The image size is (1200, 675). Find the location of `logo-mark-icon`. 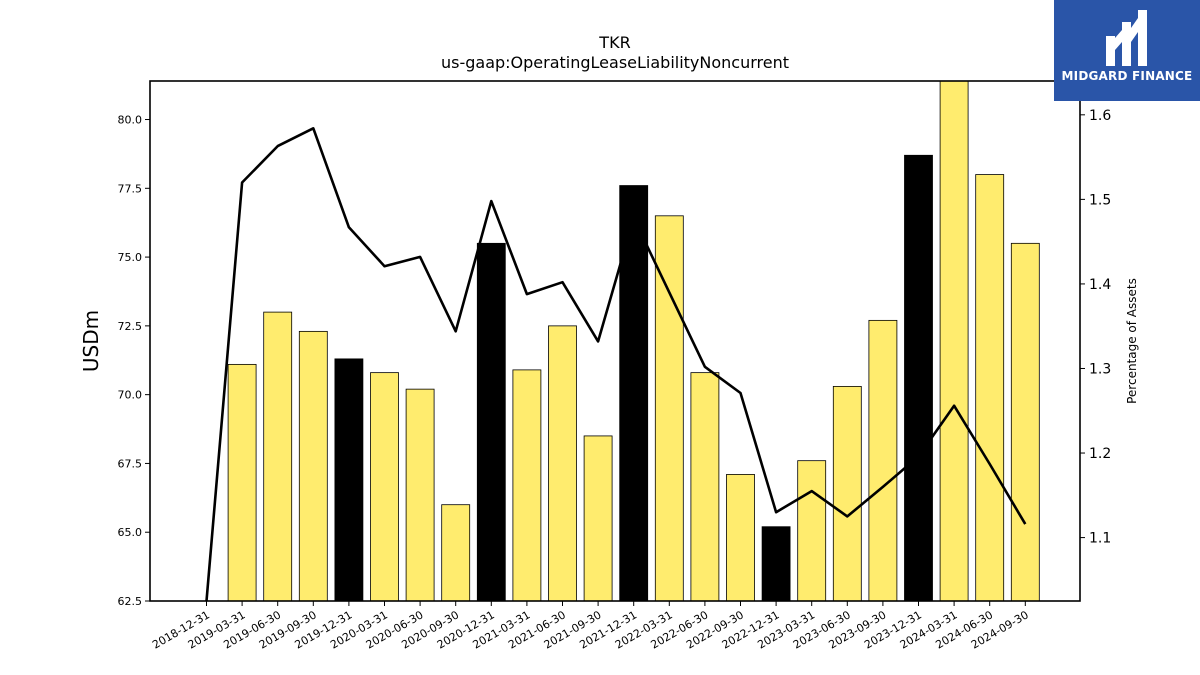

logo-mark-icon is located at coordinates (1126, 38).